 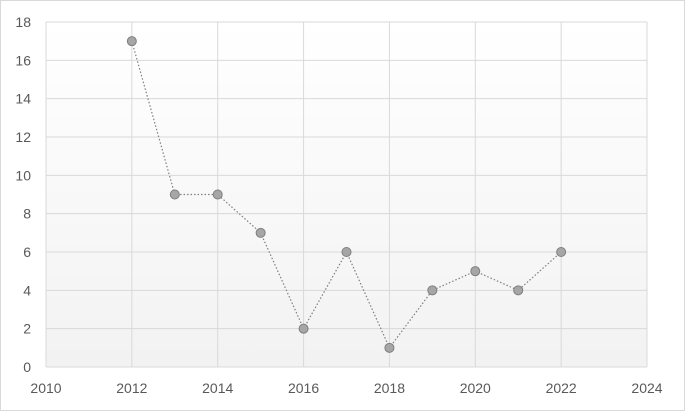 What do you see at coordinates (303, 388) in the screenshot?
I see `x-tick-label: 2016` at bounding box center [303, 388].